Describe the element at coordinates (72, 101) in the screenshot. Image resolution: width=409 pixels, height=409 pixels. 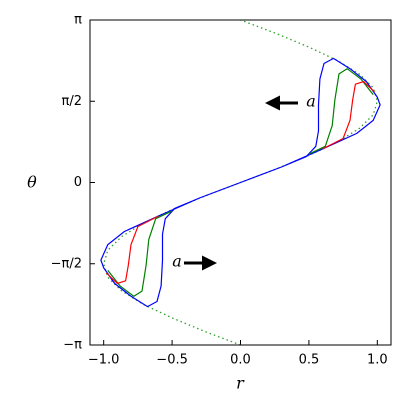
I see `y-tick-label: π/2` at that location.